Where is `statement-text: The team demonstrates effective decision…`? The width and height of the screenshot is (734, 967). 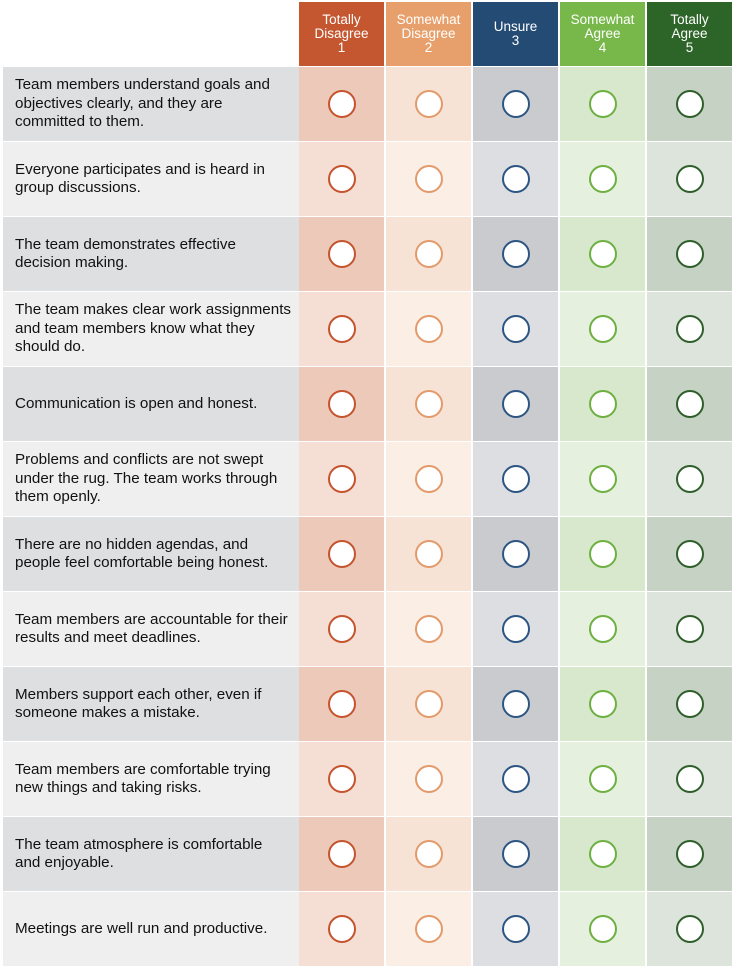 statement-text: The team demonstrates effective decision… is located at coordinates (151, 254).